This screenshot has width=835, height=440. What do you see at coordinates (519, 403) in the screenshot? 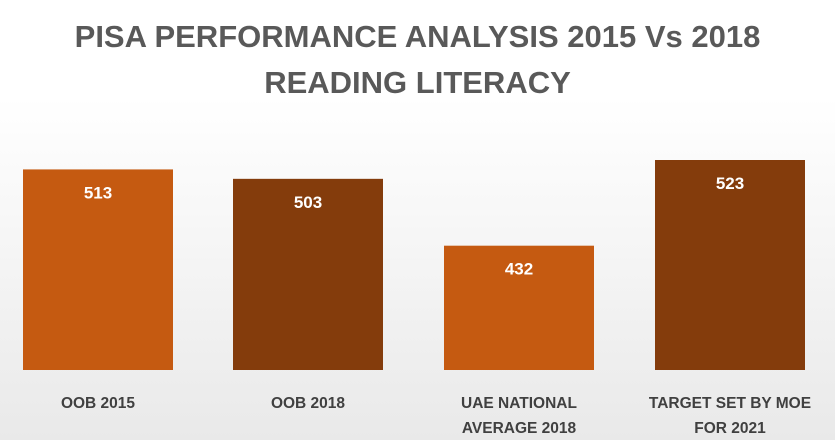
I see `category-label-3-line-1: UAE NATIONAL` at bounding box center [519, 403].